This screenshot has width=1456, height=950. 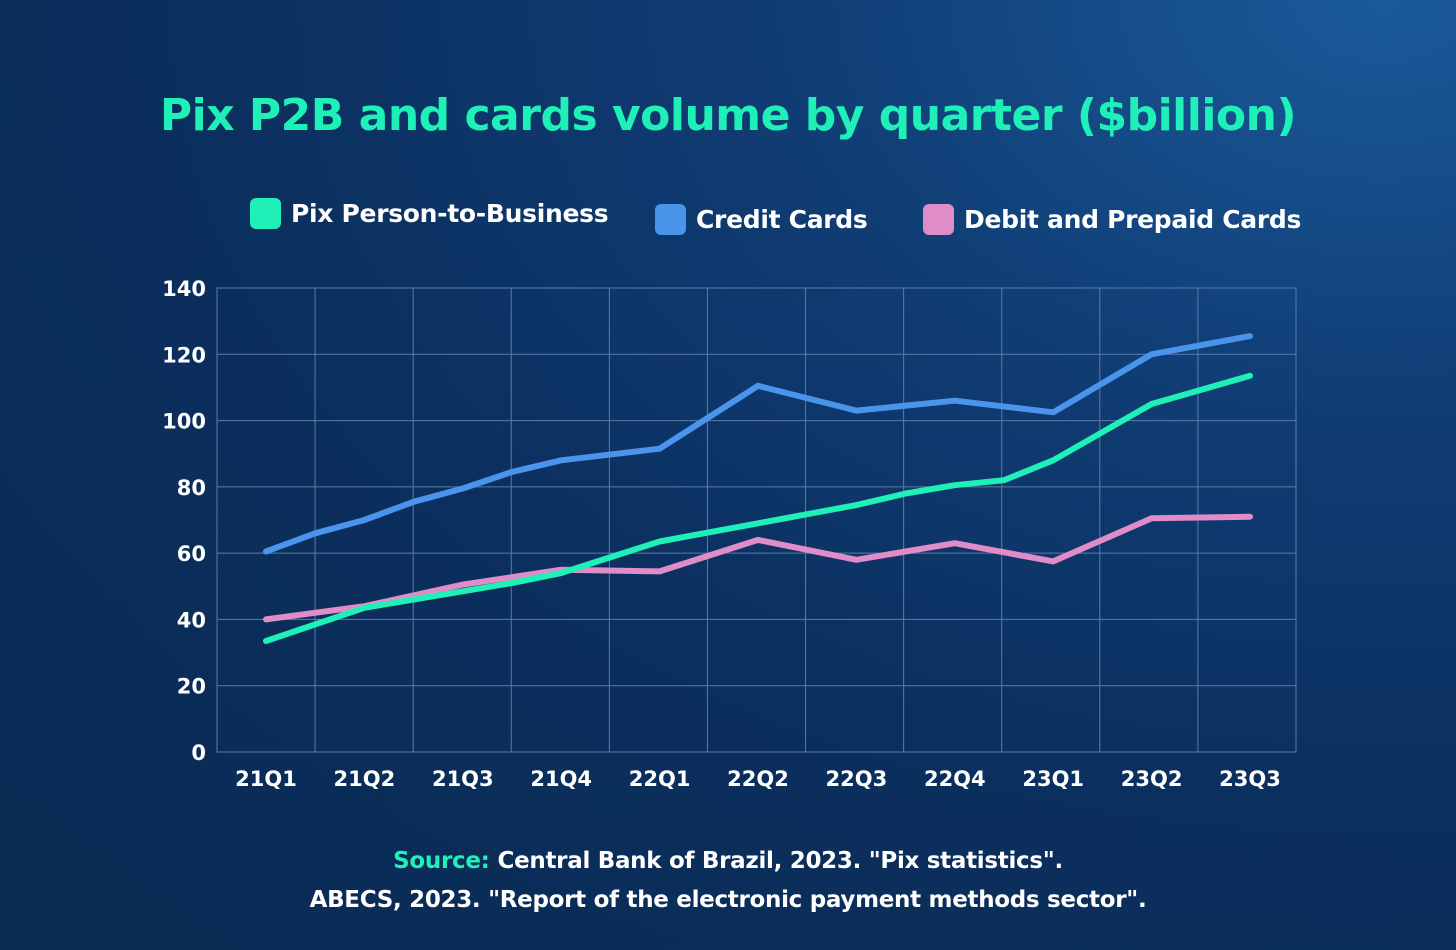 What do you see at coordinates (441, 861) in the screenshot?
I see `source-label: Source:` at bounding box center [441, 861].